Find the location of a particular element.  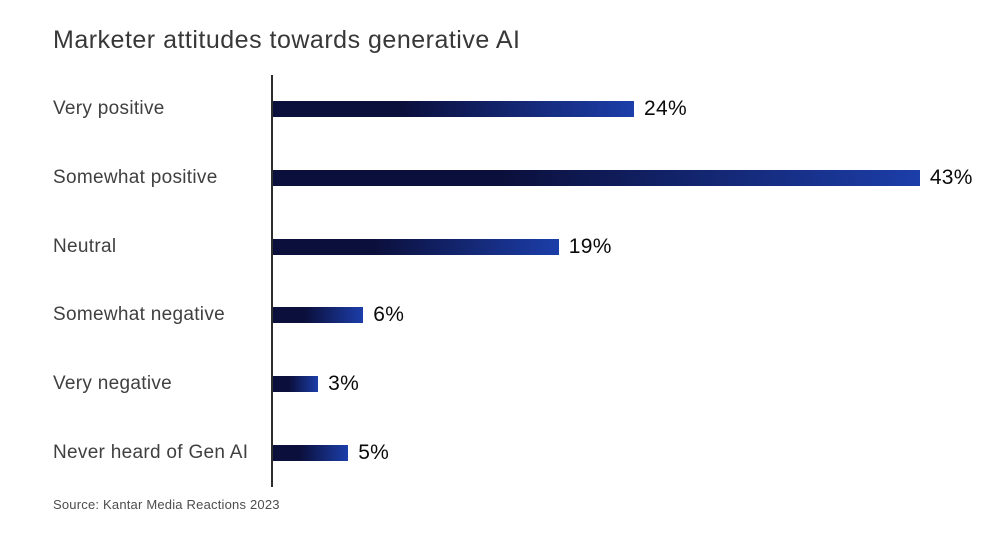

chart-title: Marketer attitudes towards generative AI is located at coordinates (287, 40).